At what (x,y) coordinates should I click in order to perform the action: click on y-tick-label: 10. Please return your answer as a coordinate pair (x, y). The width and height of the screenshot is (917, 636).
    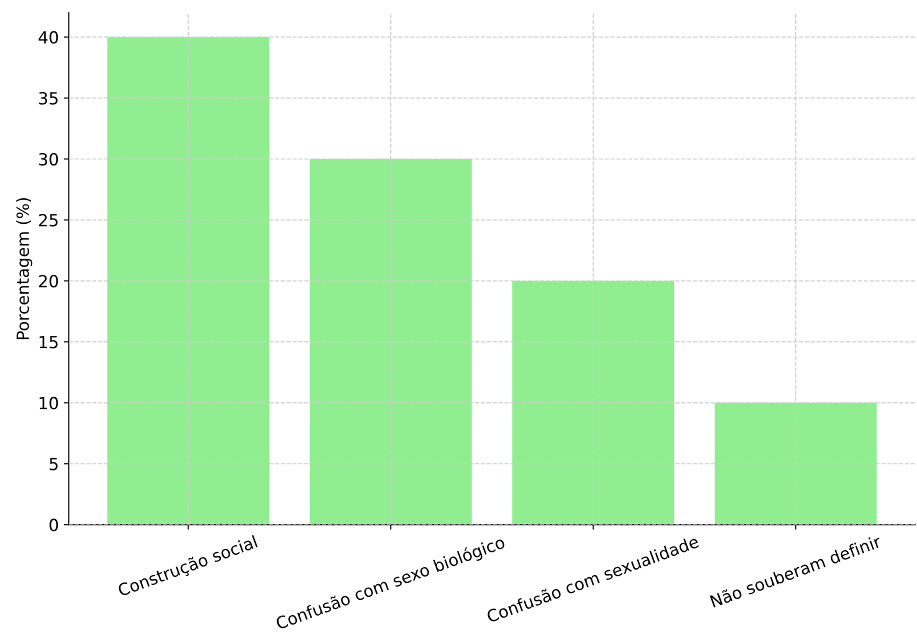
    Looking at the image, I should click on (49, 403).